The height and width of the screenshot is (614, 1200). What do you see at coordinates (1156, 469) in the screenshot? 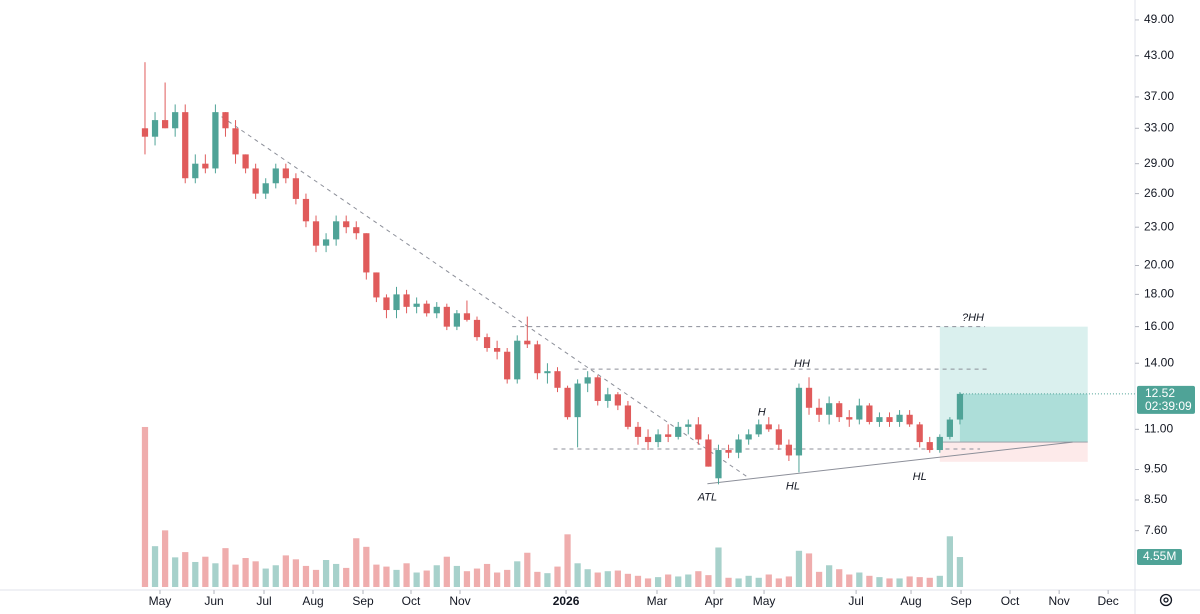
I see `y-tick-label: 9.50` at bounding box center [1156, 469].